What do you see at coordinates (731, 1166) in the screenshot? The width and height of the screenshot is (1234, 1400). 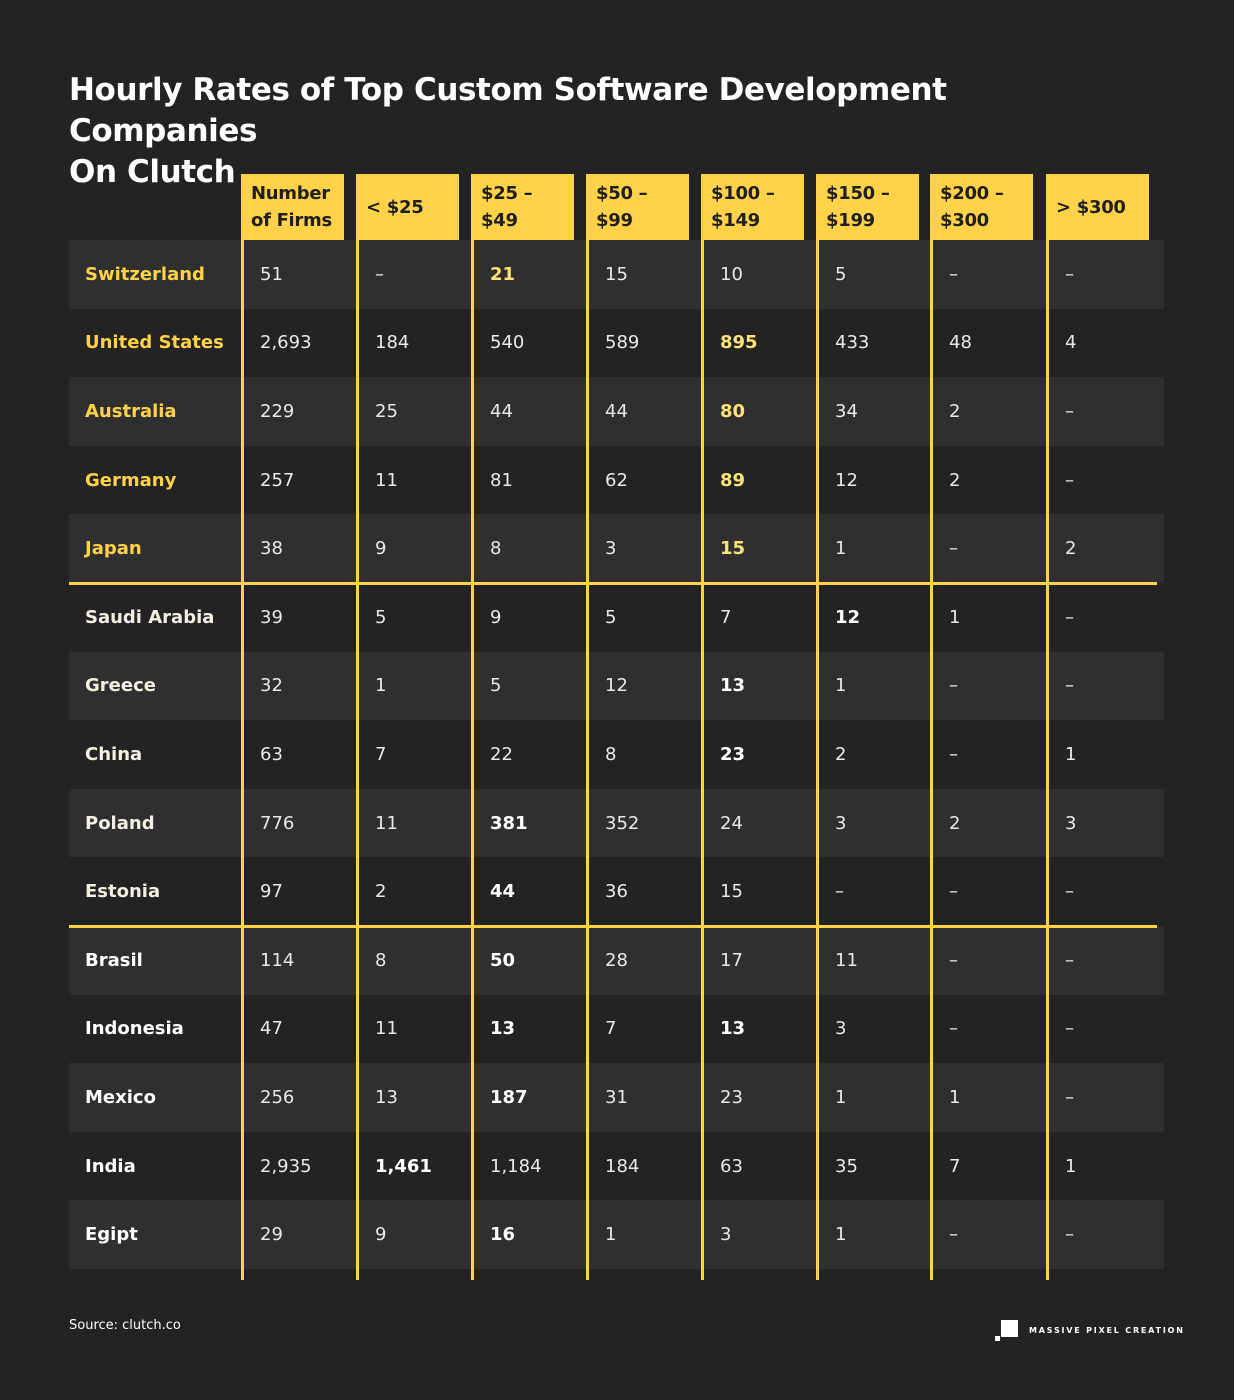 I see `data-cell: 63` at bounding box center [731, 1166].